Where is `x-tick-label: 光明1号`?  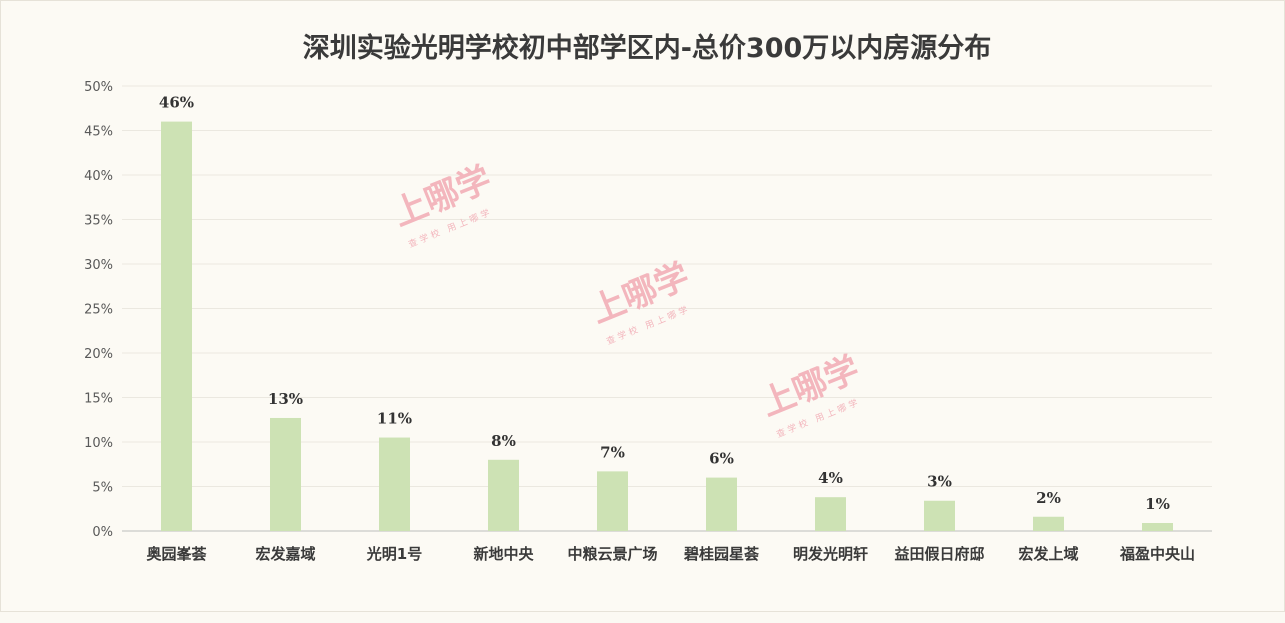
x-tick-label: 光明1号 is located at coordinates (394, 554).